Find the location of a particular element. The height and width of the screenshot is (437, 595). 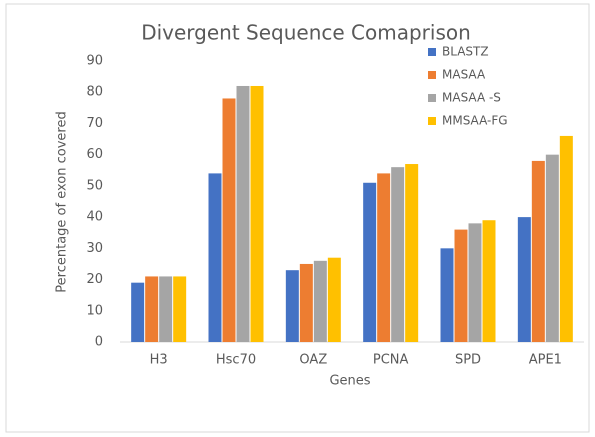

y-tick-label: 60 is located at coordinates (94, 154).